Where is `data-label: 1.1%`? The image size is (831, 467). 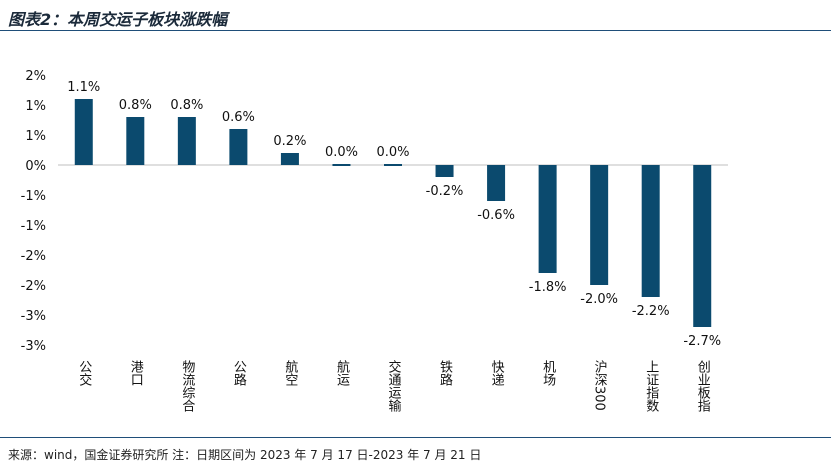
data-label: 1.1% is located at coordinates (83, 87).